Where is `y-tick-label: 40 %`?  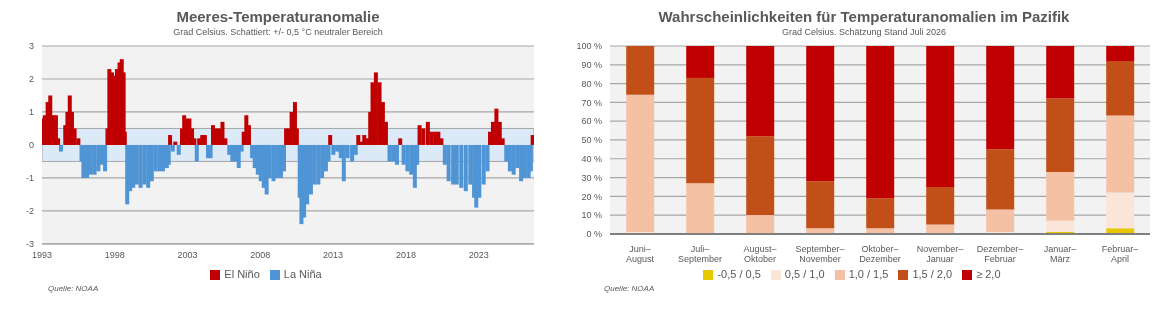
y-tick-label: 40 % is located at coordinates (591, 158).